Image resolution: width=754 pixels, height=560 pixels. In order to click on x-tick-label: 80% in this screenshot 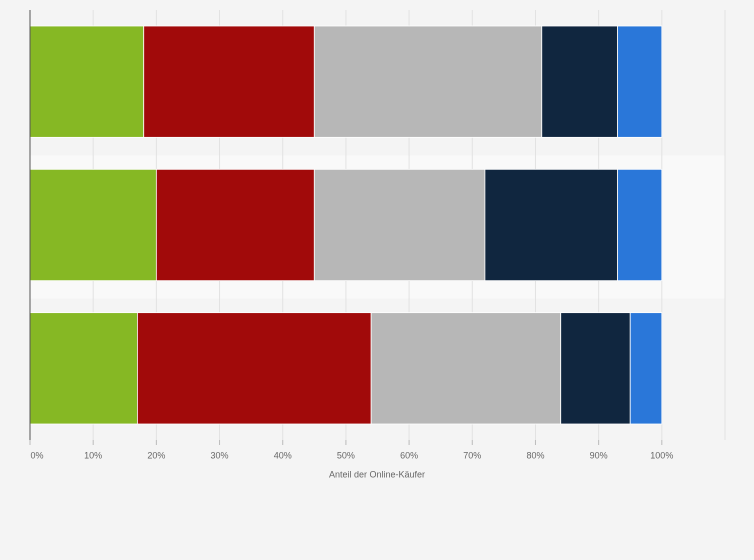, I will do `click(535, 455)`.